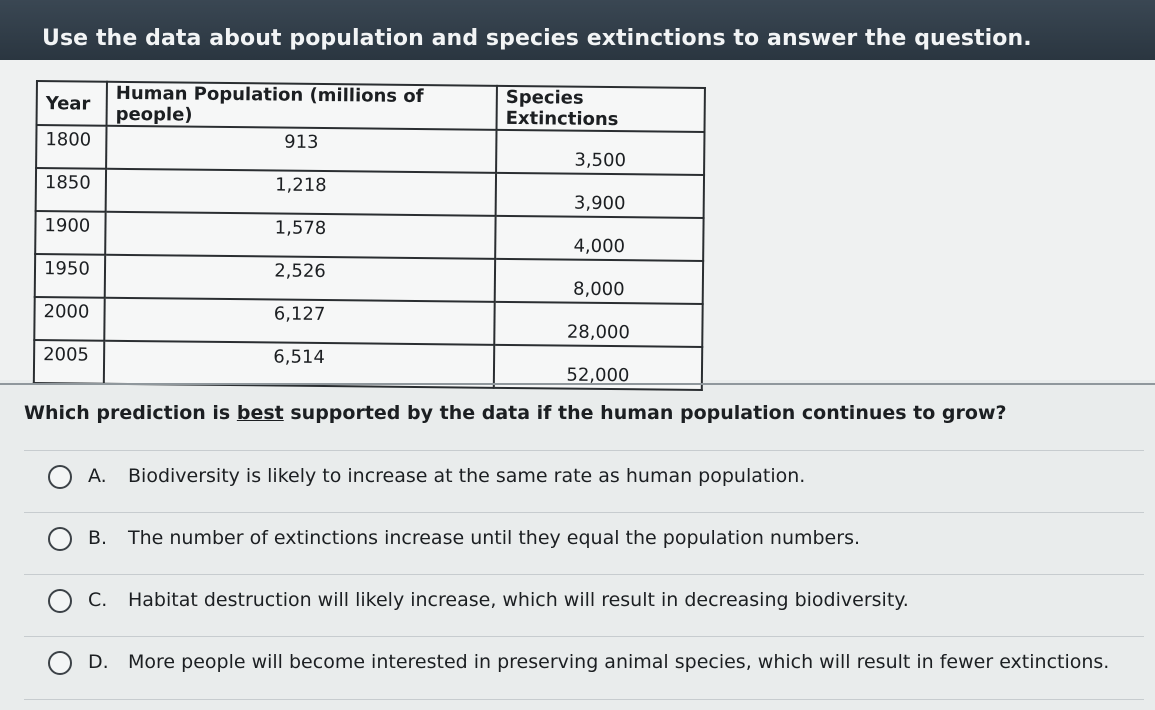  I want to click on table-row: 1800 913 3,500, so click(370, 150).